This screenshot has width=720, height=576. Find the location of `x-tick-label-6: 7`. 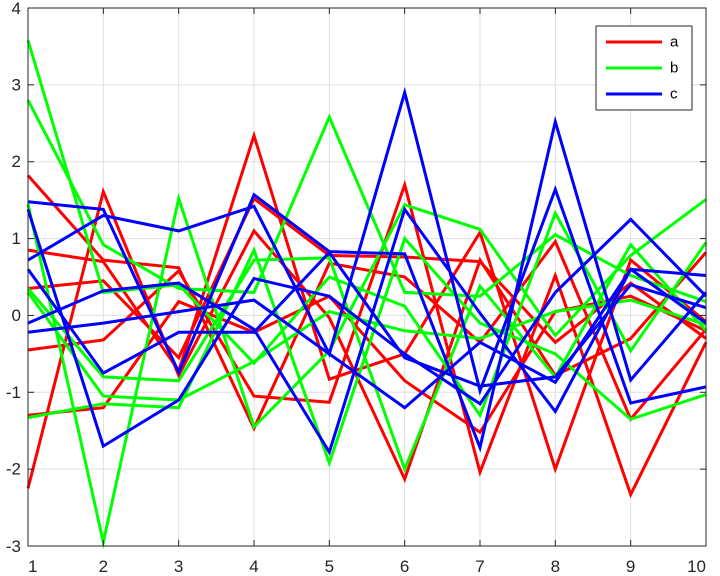

x-tick-label-6: 7 is located at coordinates (479, 566).